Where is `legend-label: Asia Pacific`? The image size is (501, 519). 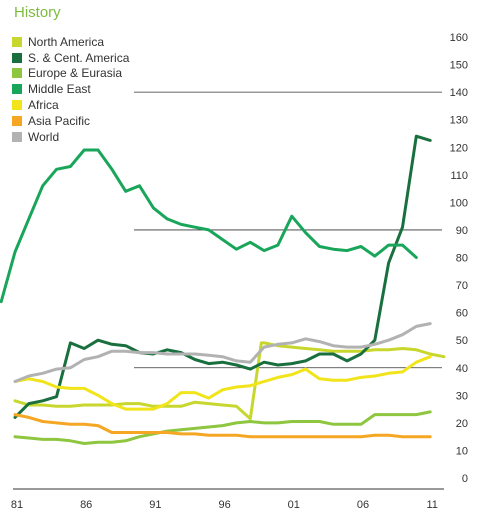 legend-label: Asia Pacific is located at coordinates (59, 120).